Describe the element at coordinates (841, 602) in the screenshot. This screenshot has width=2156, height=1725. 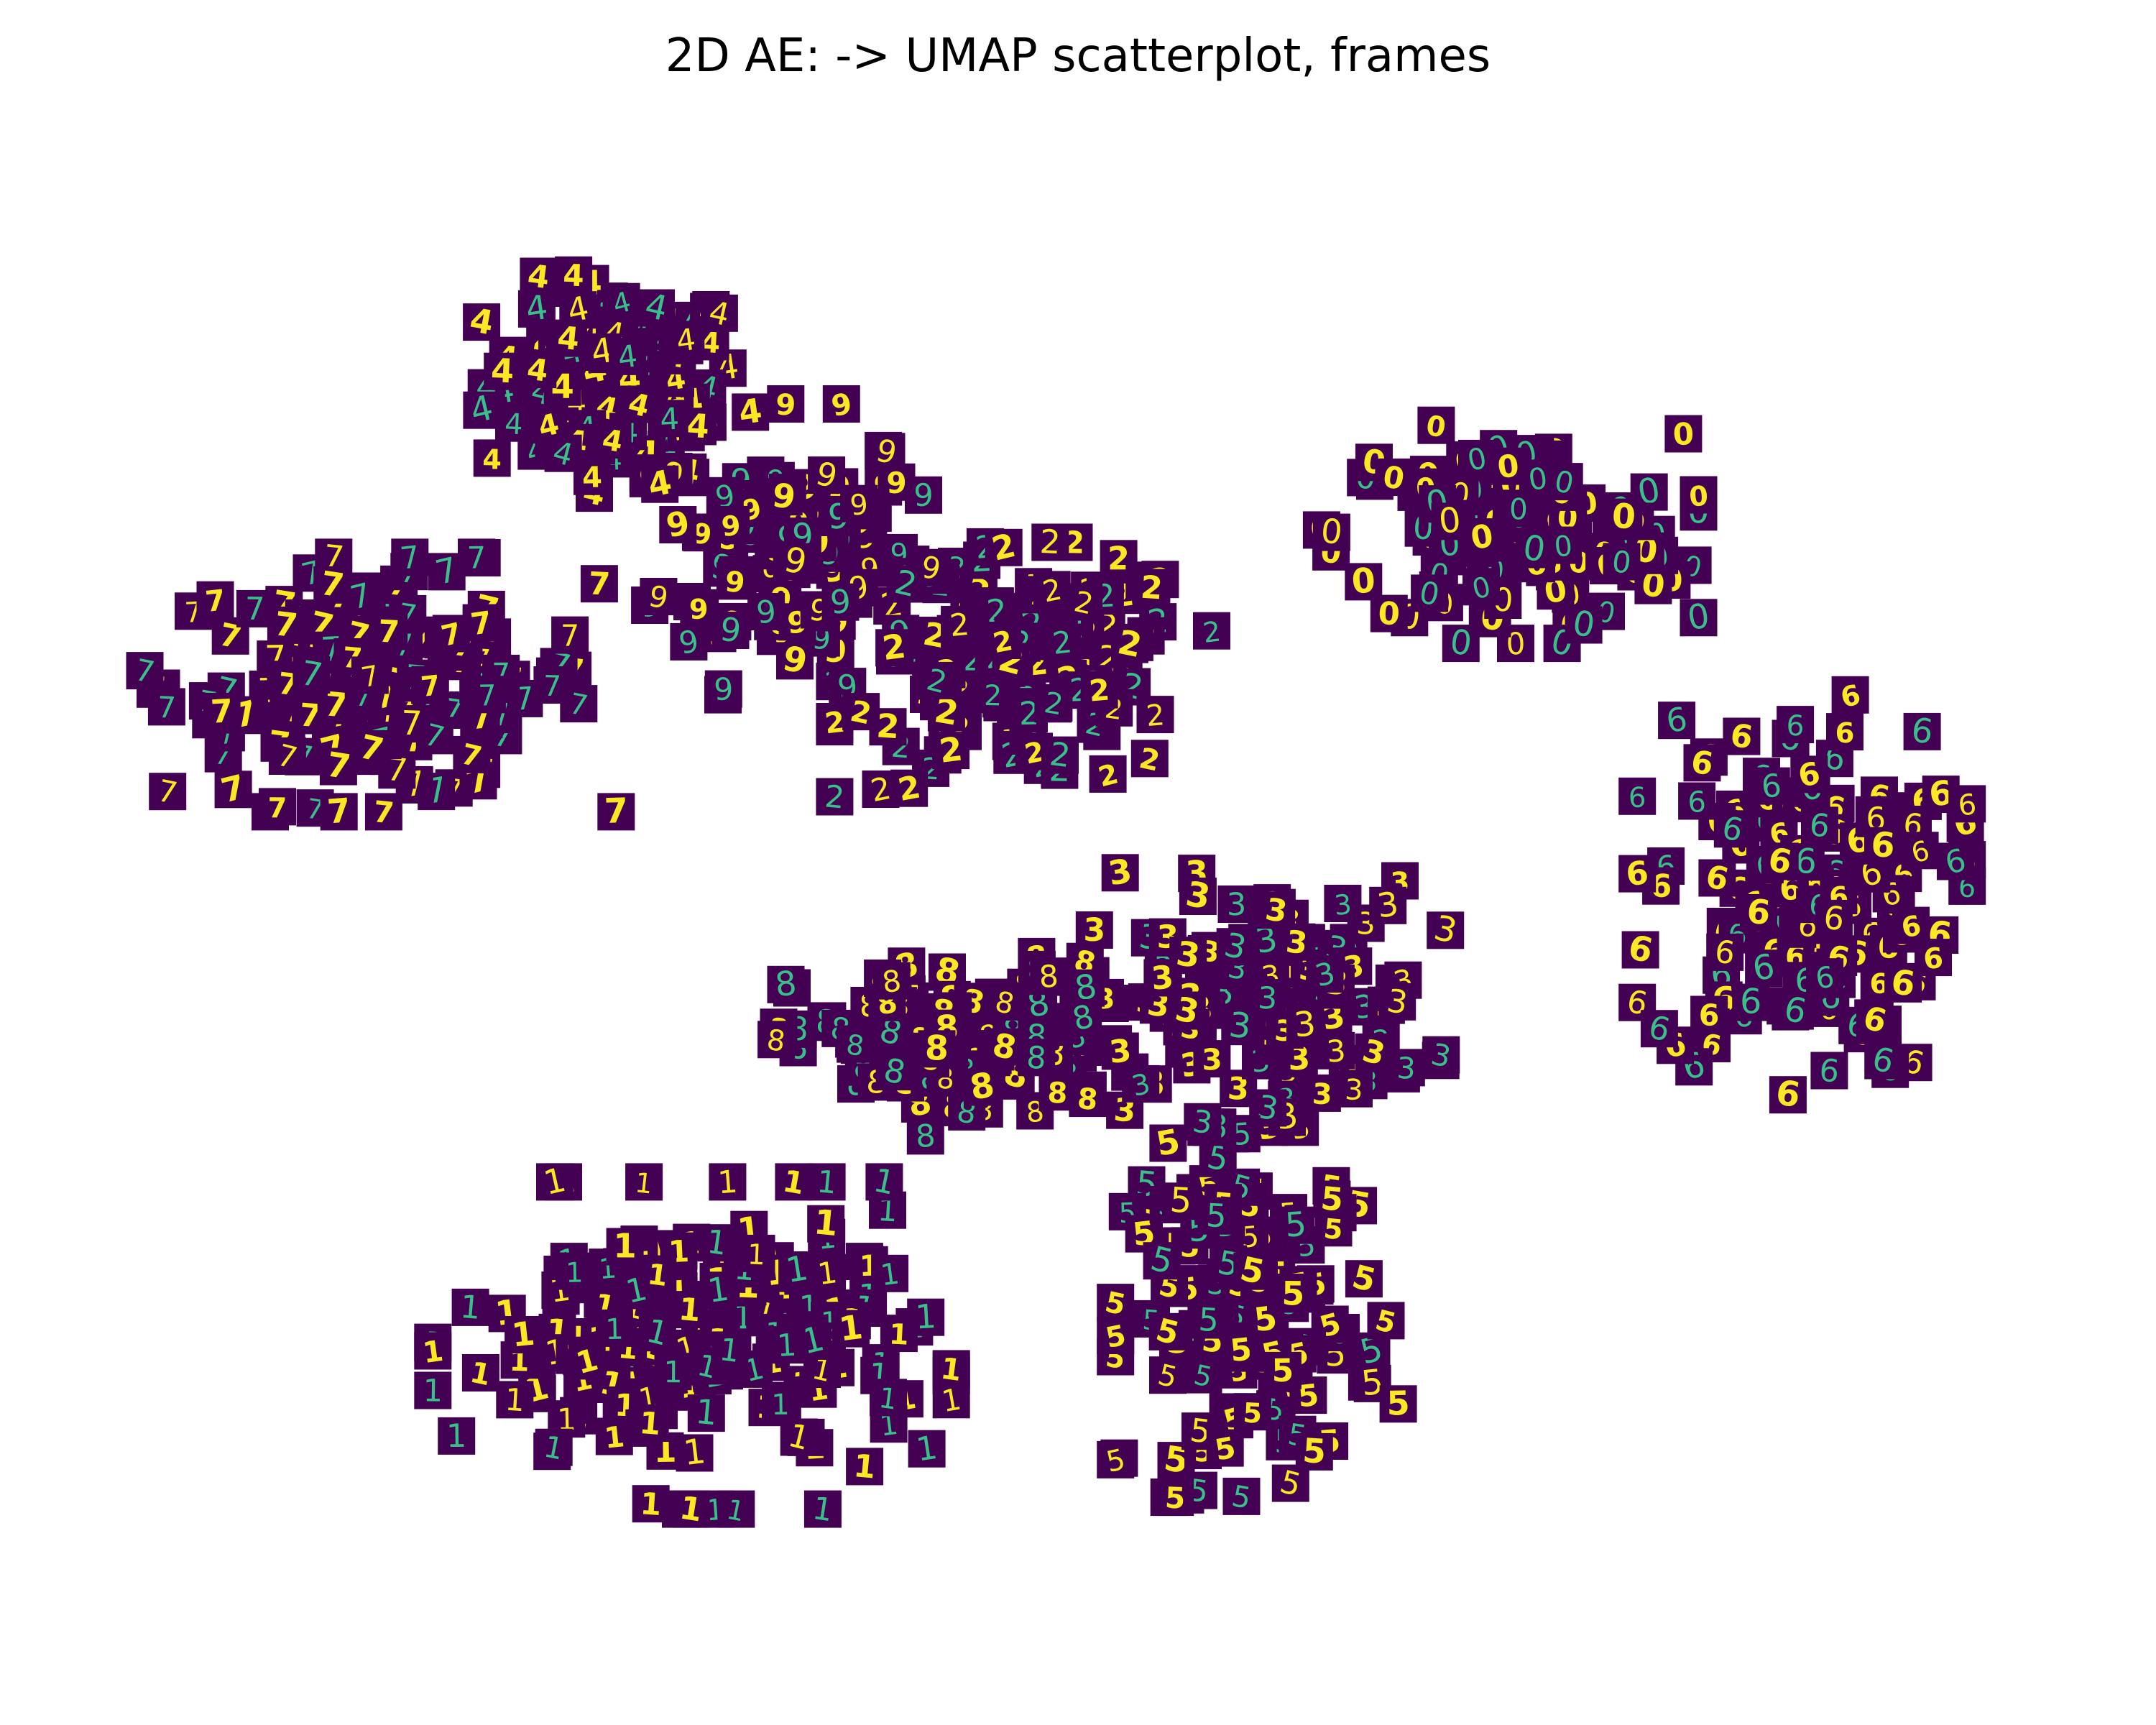
I see `digit-glyph: 9` at that location.